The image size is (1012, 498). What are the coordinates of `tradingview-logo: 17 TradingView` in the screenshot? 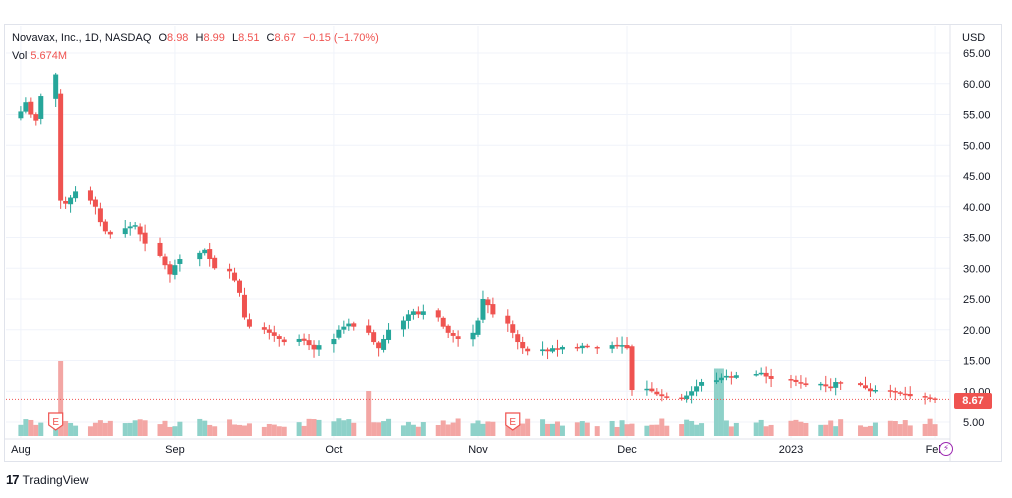 It's located at (47, 479).